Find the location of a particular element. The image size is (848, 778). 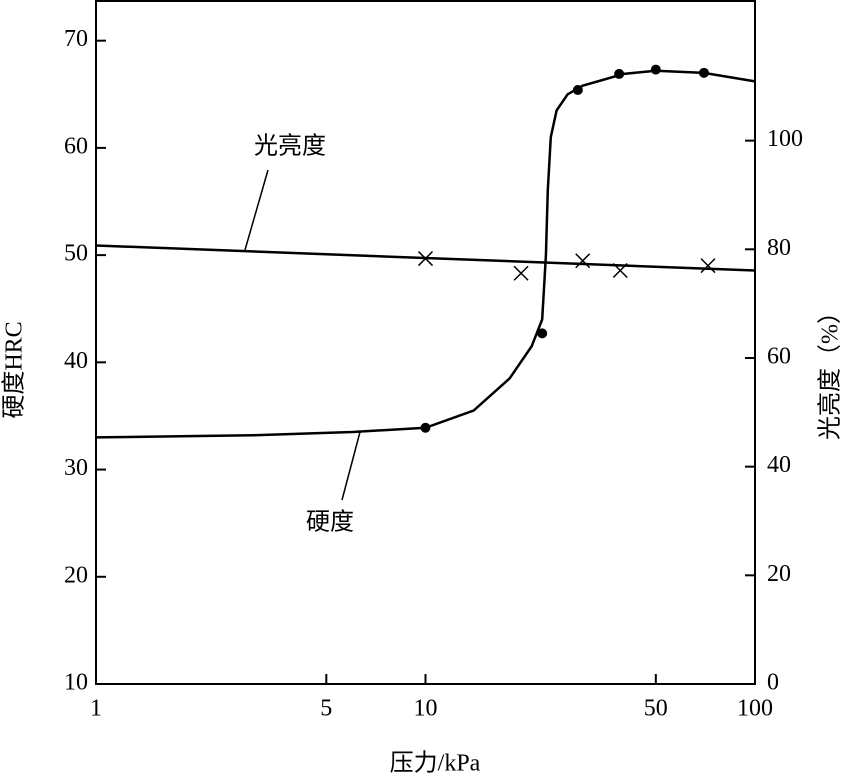

series-annotation: 硬度 is located at coordinates (330, 522).